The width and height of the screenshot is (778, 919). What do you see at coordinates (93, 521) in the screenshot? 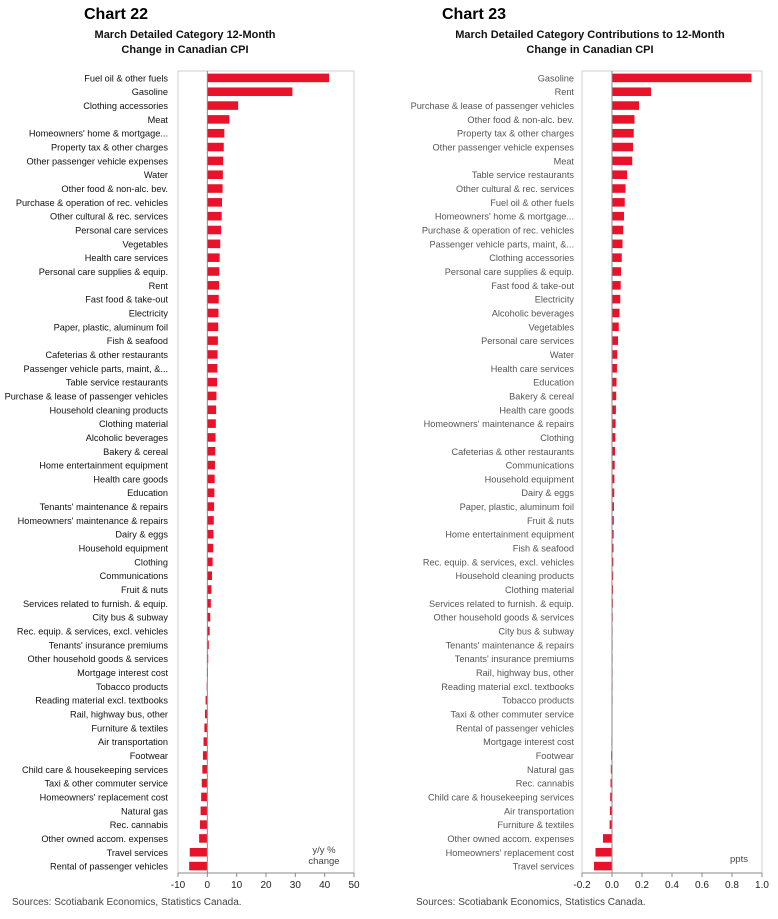
I see `chart-22-category-label: Homeowners' maintenance & repairs` at bounding box center [93, 521].